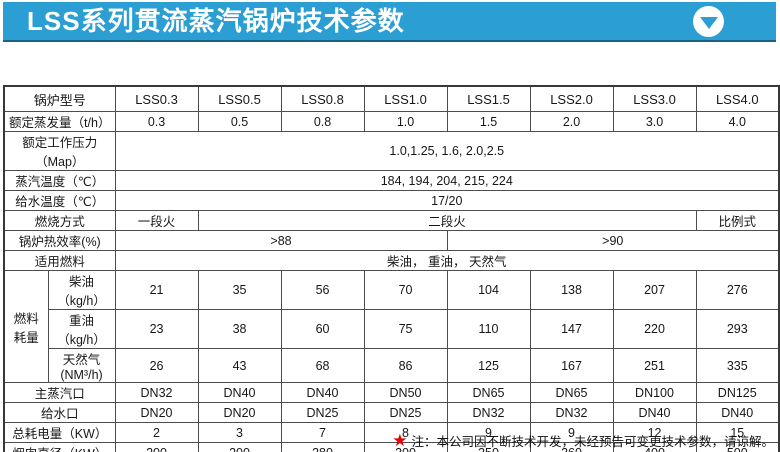  What do you see at coordinates (400, 440) in the screenshot?
I see `star-icon: ★` at bounding box center [400, 440].